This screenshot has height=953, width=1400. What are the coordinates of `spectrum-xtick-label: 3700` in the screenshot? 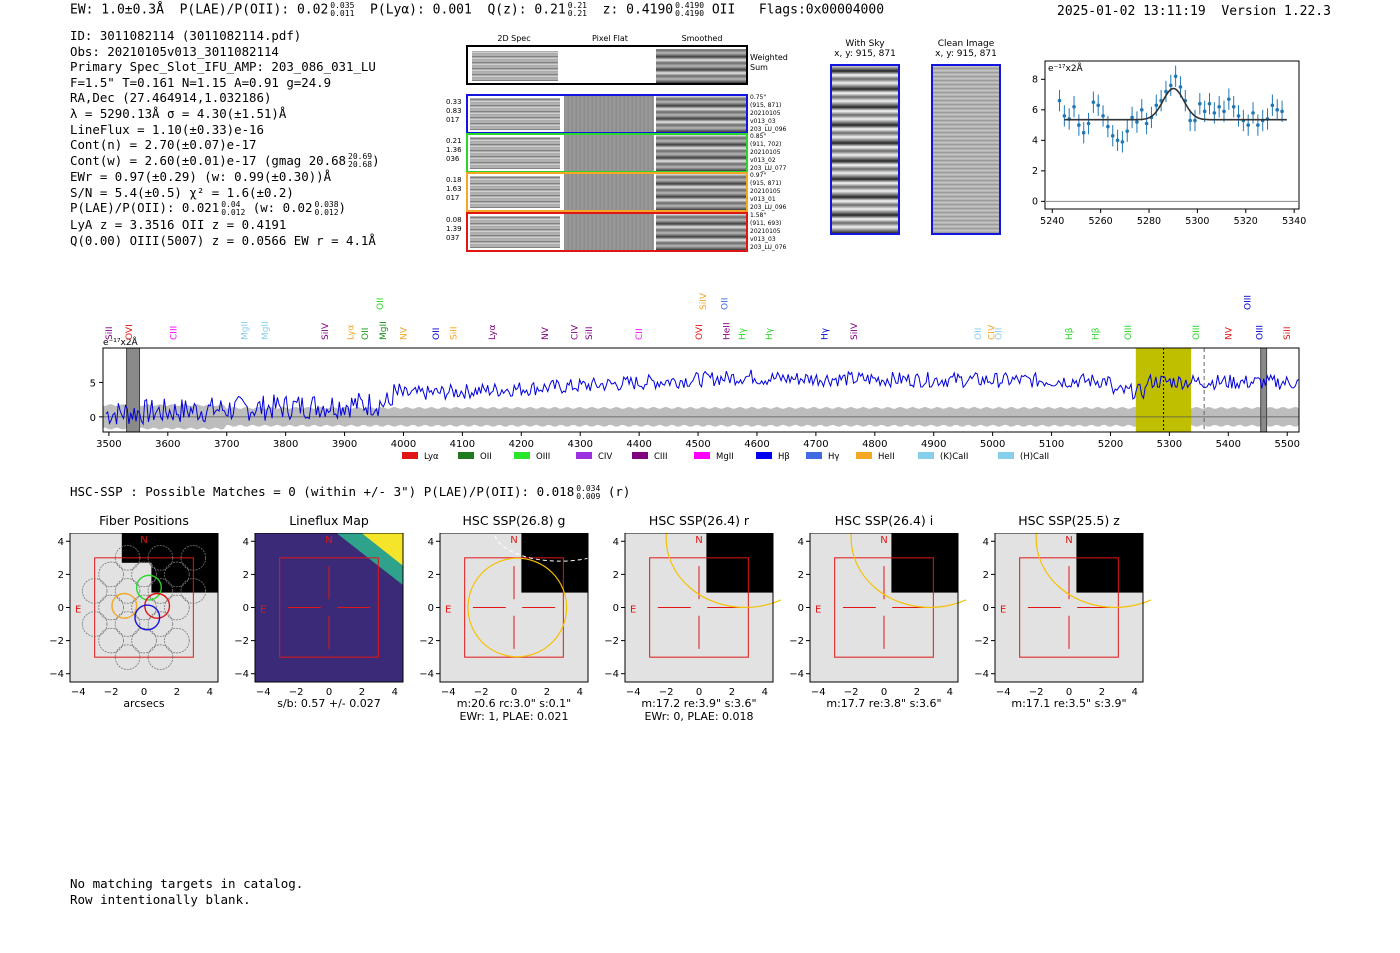 It's located at (226, 444).